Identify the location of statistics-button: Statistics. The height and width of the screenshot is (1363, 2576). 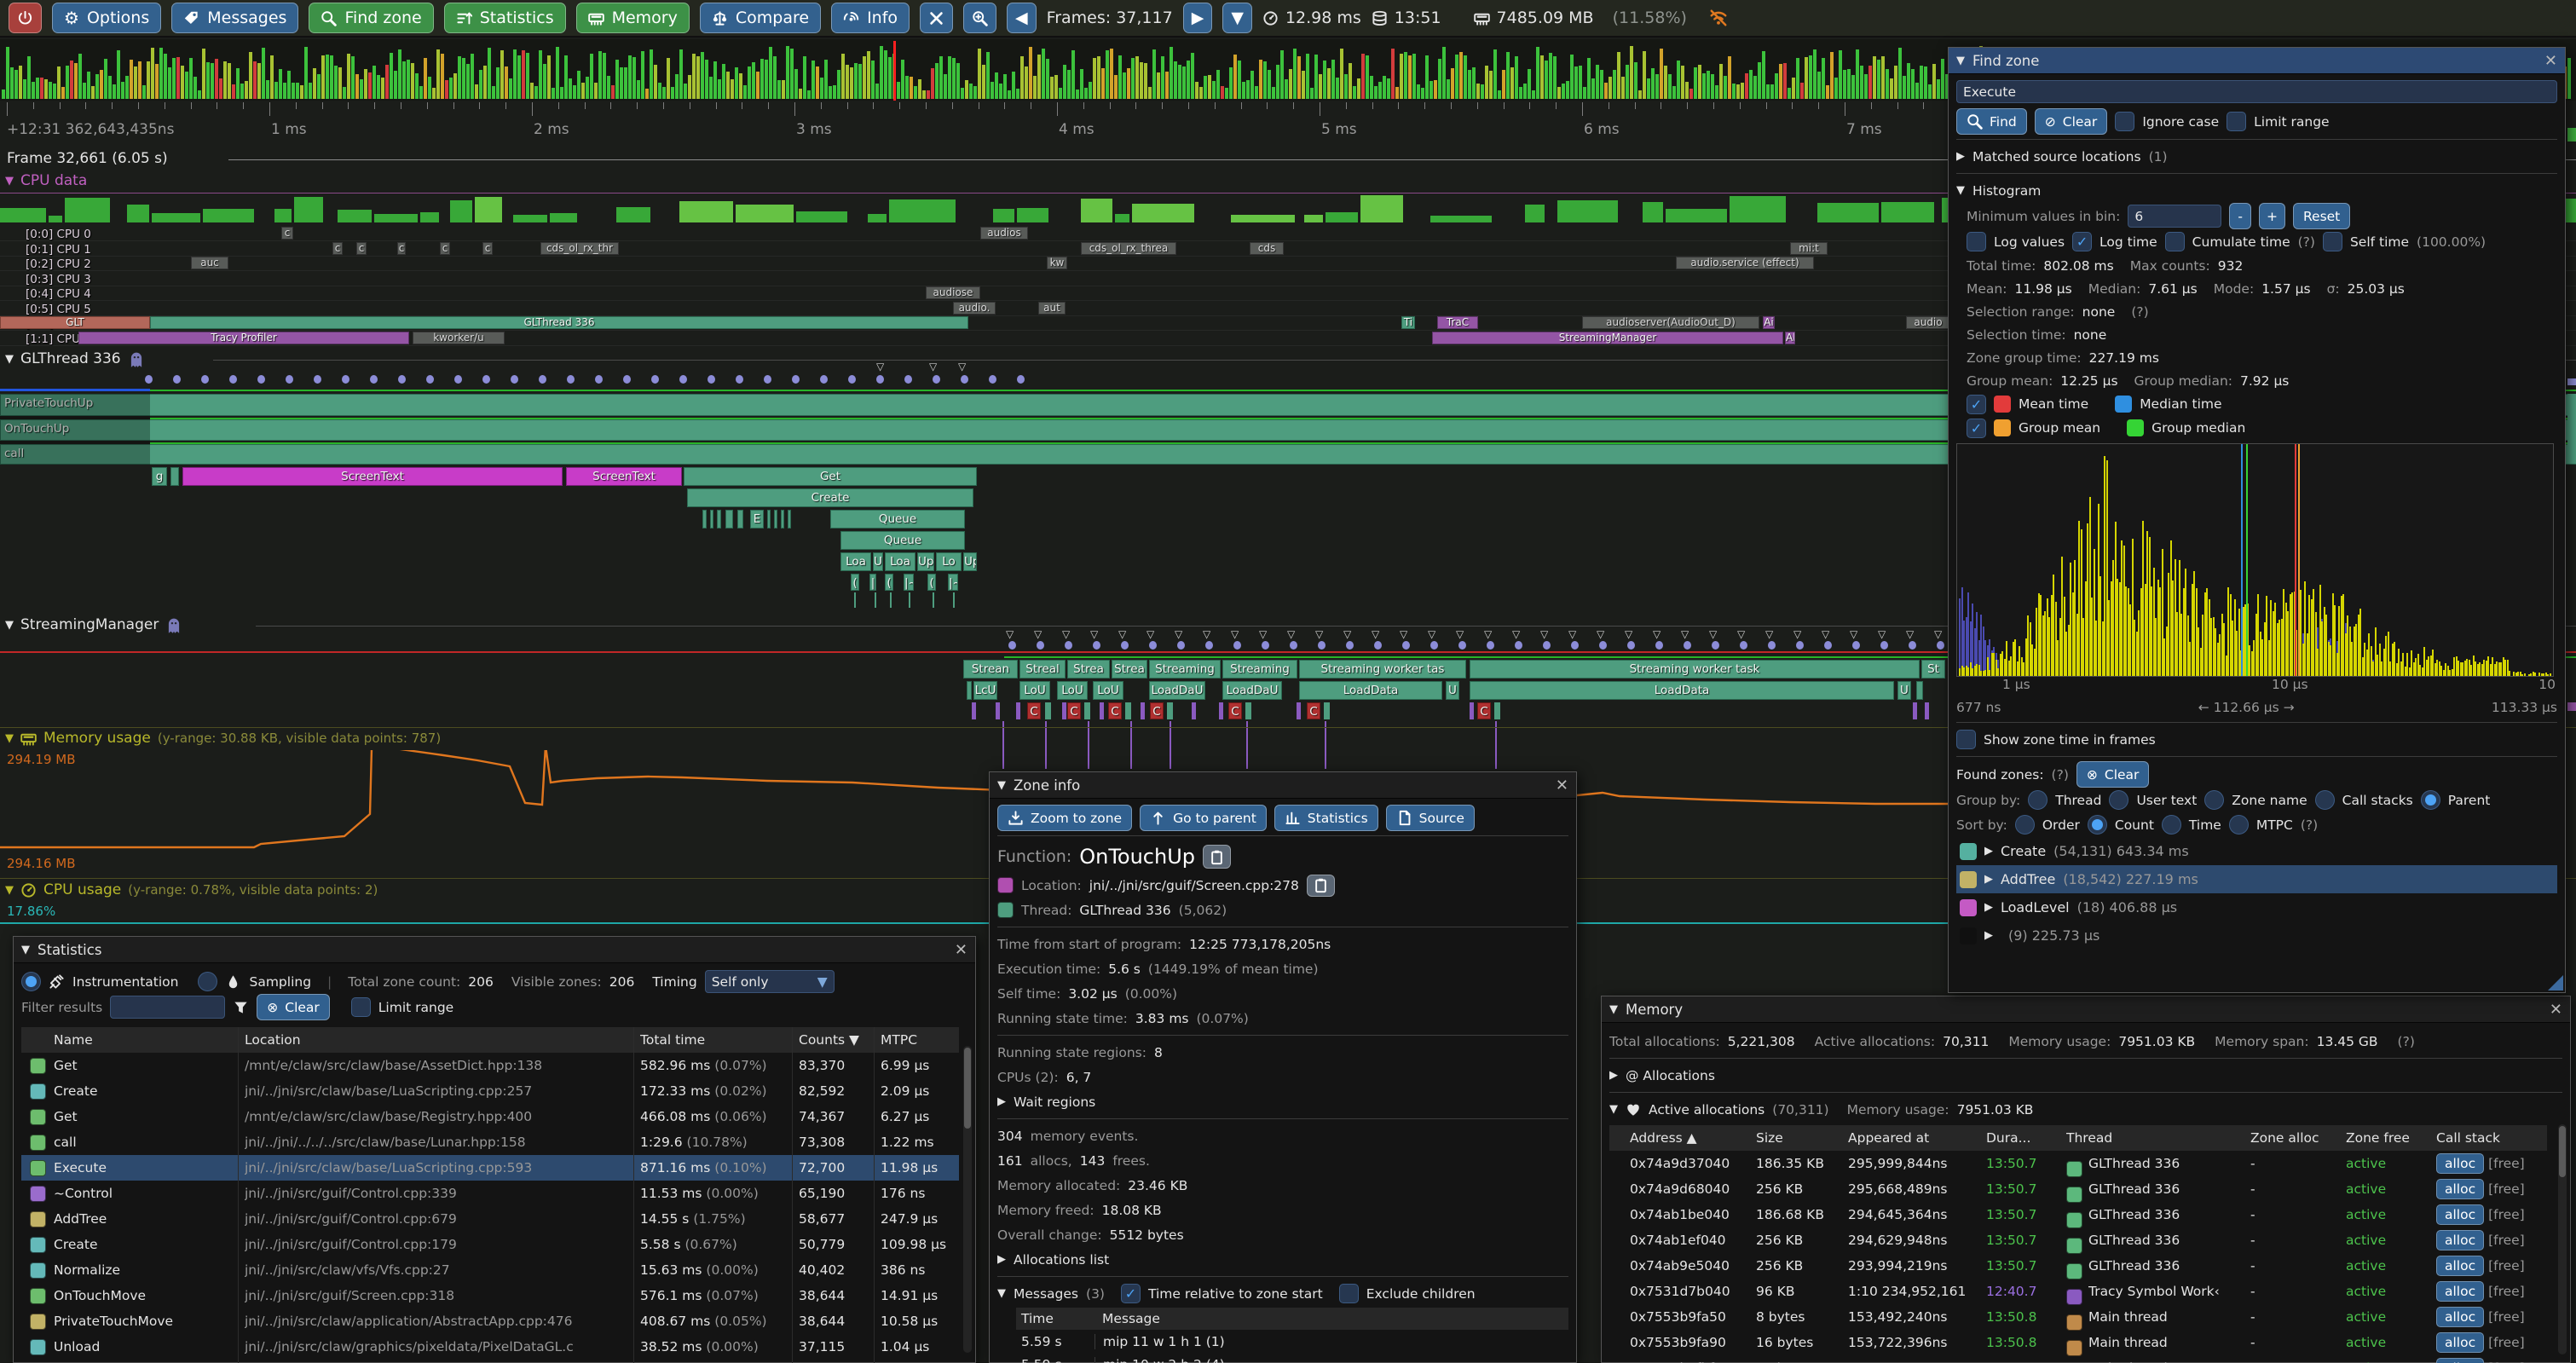
(504, 18).